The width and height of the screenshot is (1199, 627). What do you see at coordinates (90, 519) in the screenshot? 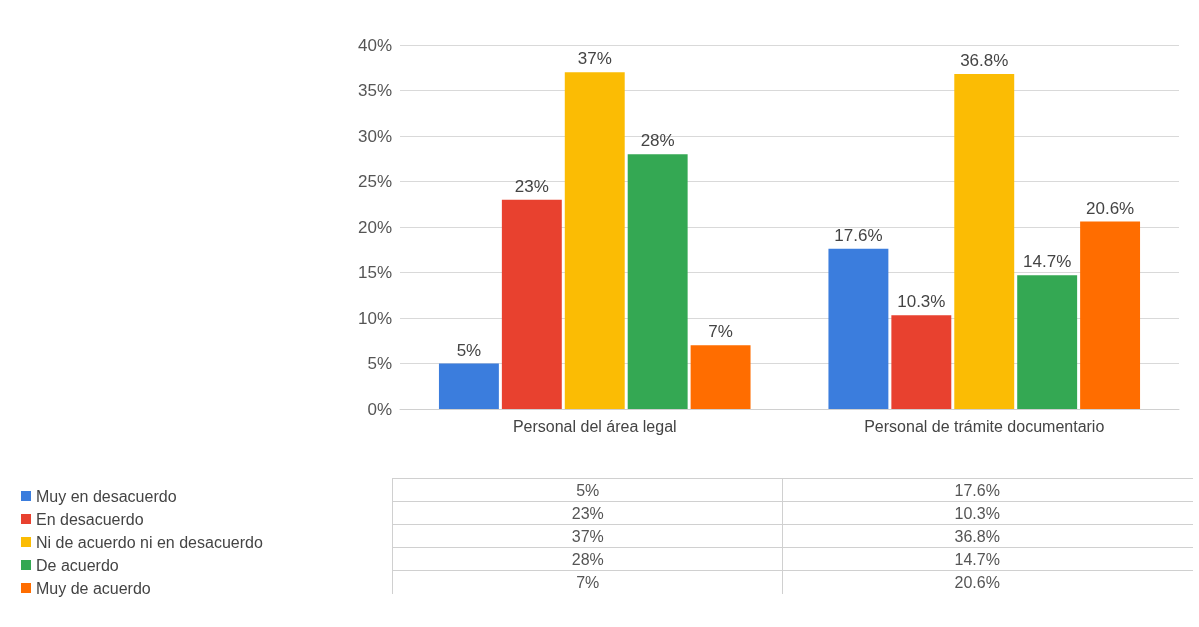
I see `legend-label: En desacuerdo` at bounding box center [90, 519].